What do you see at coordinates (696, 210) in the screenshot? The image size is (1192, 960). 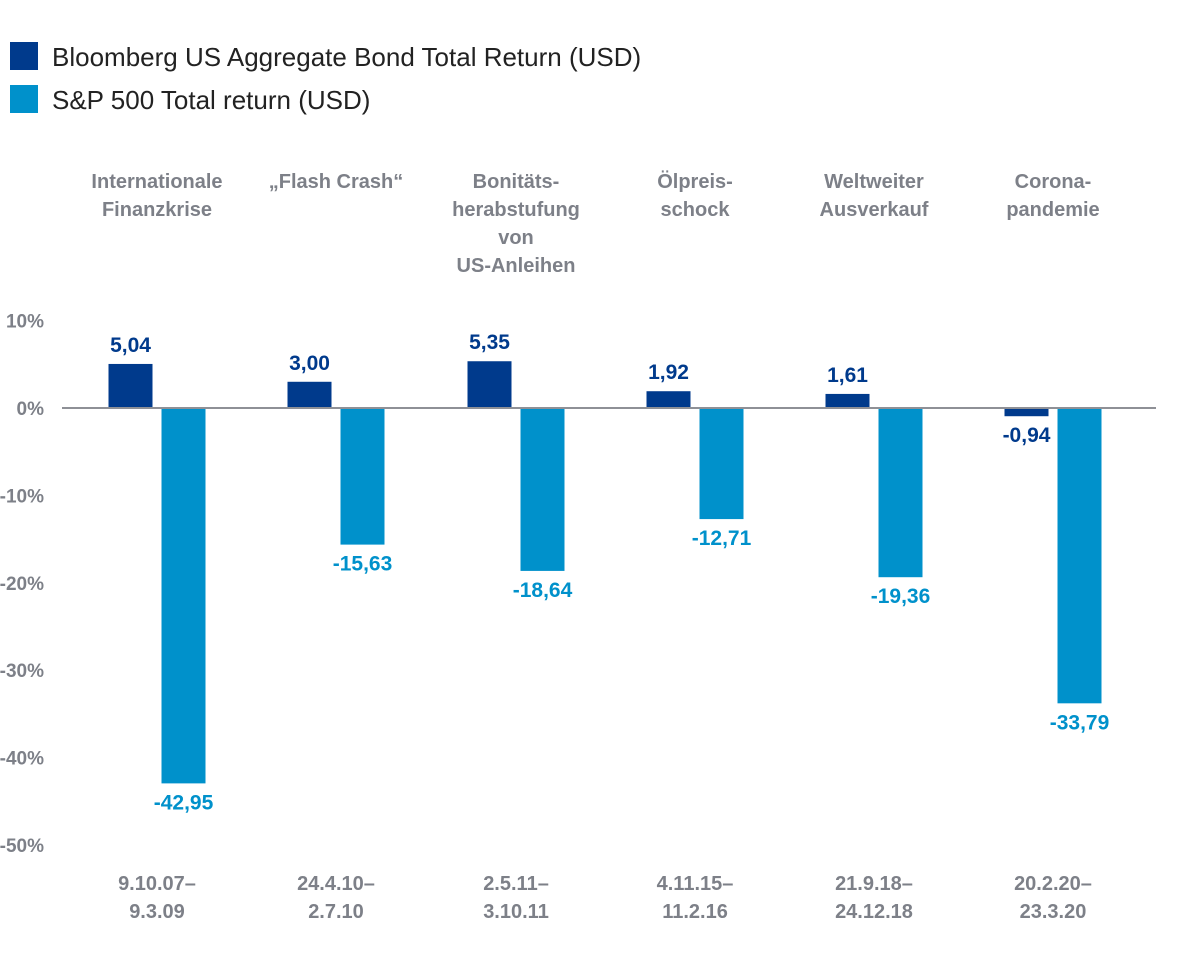 I see `category-label-line: schock` at bounding box center [696, 210].